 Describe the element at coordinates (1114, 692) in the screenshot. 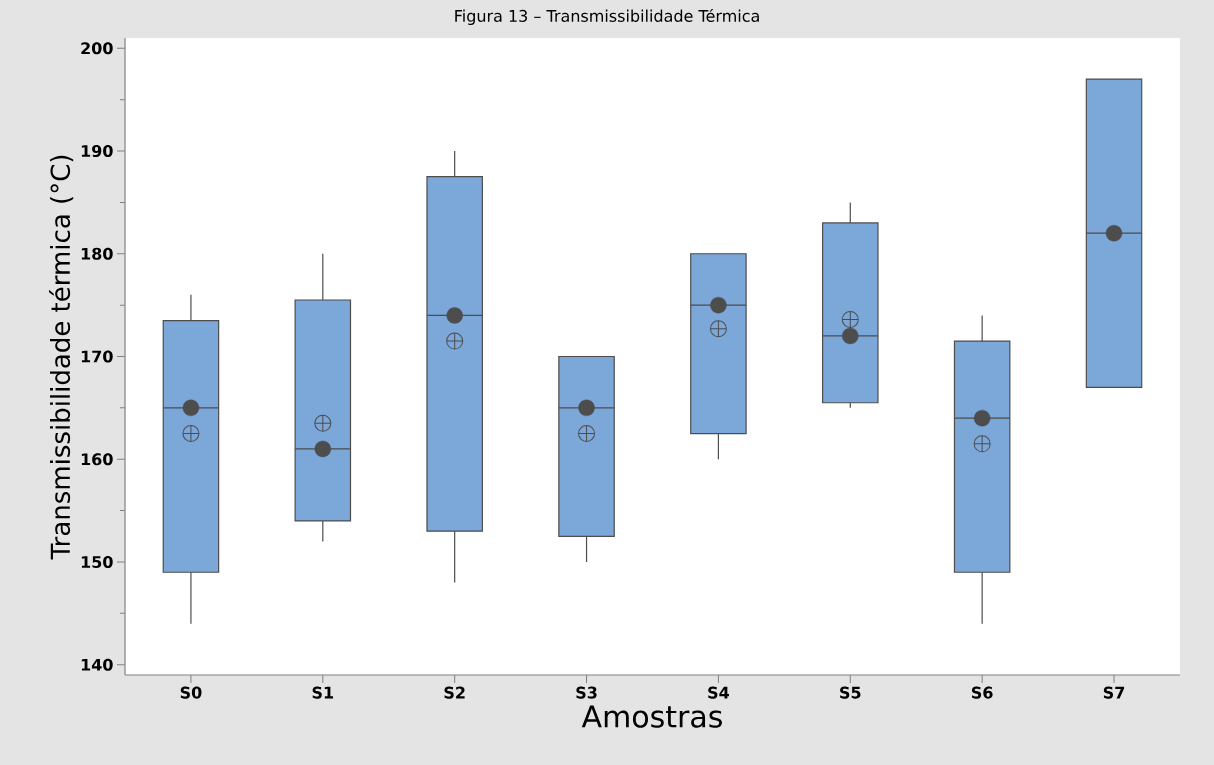

I see `x-tick-label: S7` at that location.